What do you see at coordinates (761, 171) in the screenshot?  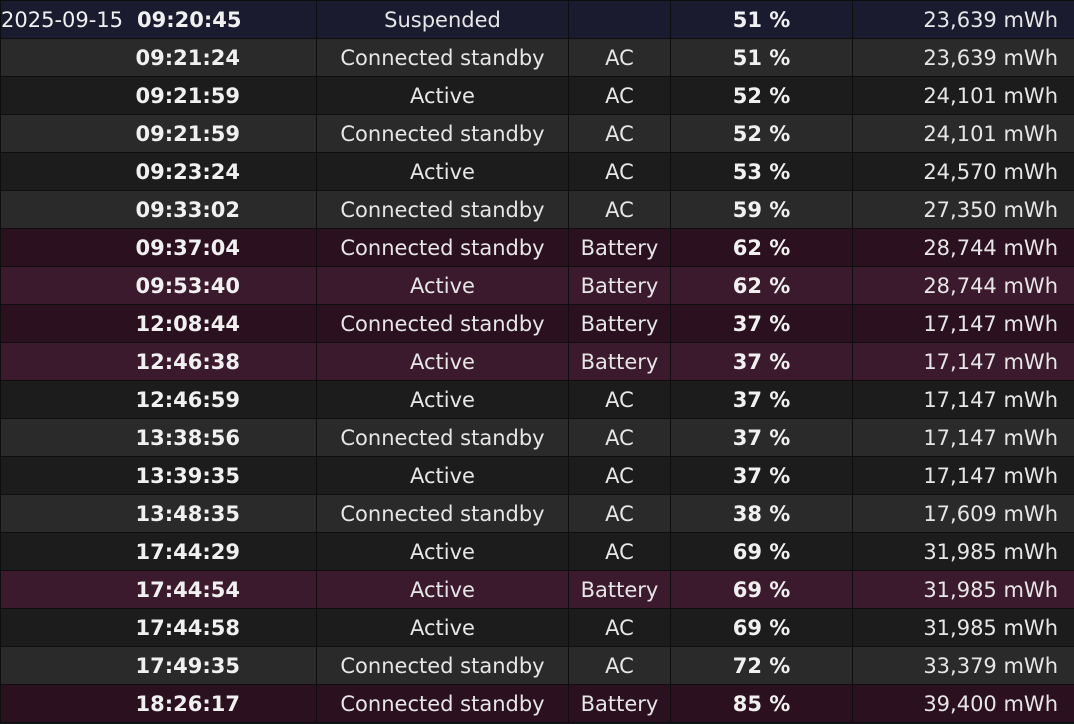 I see `cell-capacity-remaining: 53 %` at bounding box center [761, 171].